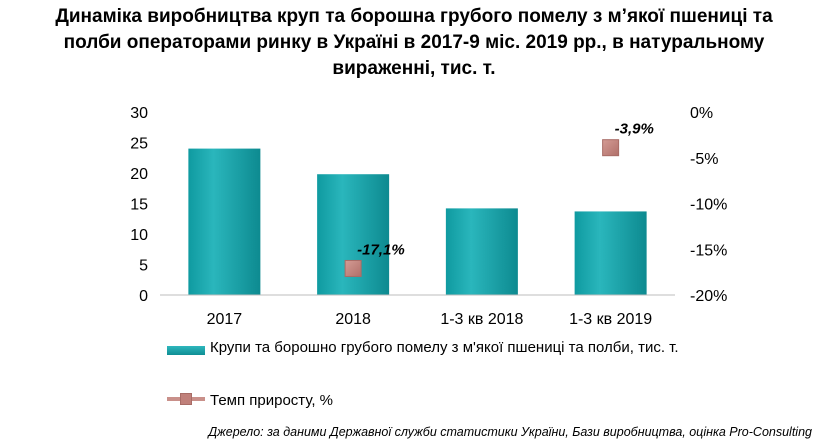 The image size is (828, 448). I want to click on x-tick-label: 1-3 кв 2019, so click(610, 319).